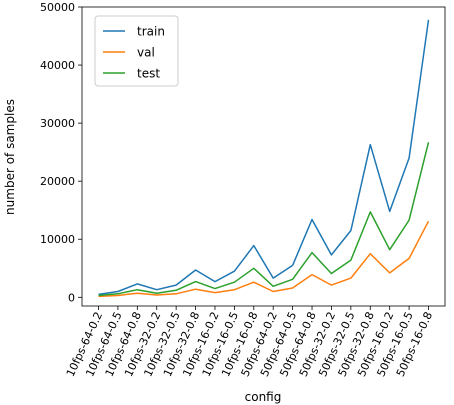 The image size is (454, 405). Describe the element at coordinates (57, 123) in the screenshot. I see `y-tick-label: 30000` at that location.